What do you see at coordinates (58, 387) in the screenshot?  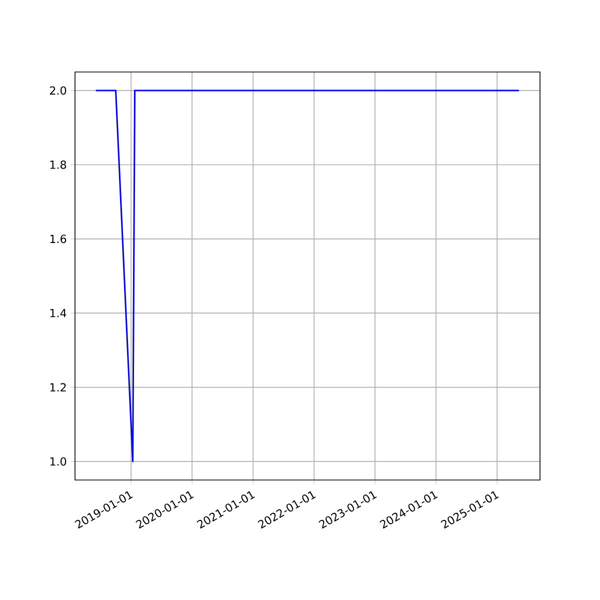 I see `y-tick-label: 1.2` at bounding box center [58, 387].